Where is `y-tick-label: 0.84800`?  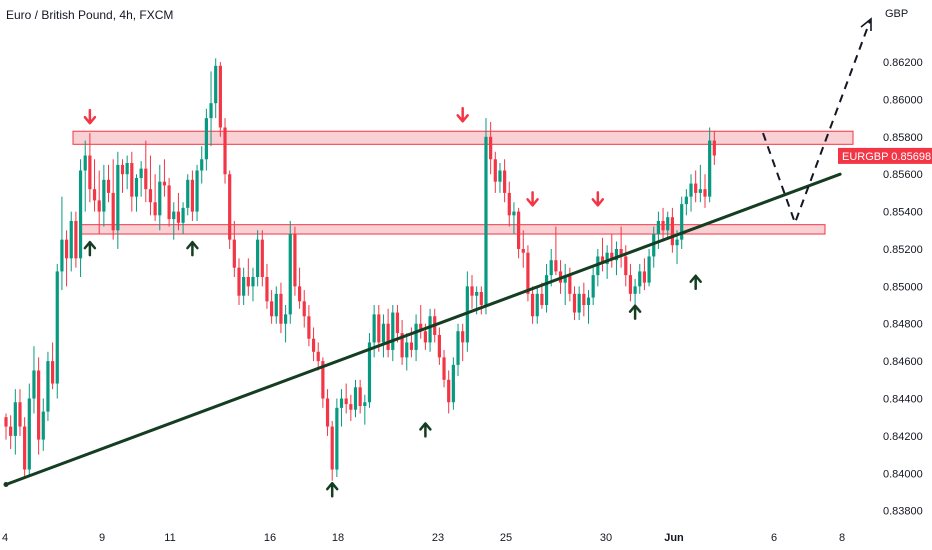 y-tick-label: 0.84800 is located at coordinates (903, 325).